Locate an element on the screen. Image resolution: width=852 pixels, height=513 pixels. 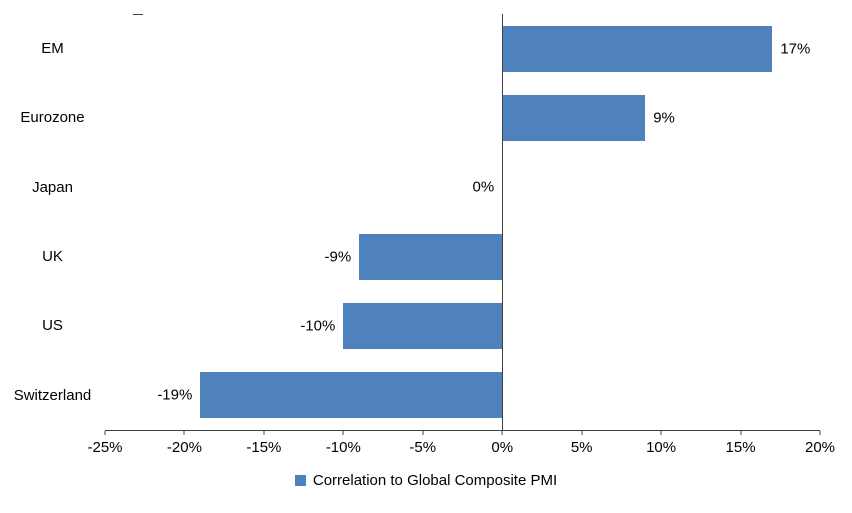
legend-label: Correlation to Global Composite PMI is located at coordinates (435, 480).